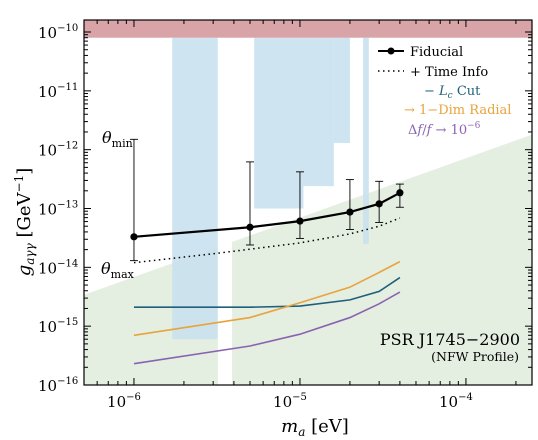 This screenshot has height=440, width=538. Describe the element at coordinates (58, 209) in the screenshot. I see `y-tick-label: 10−13` at that location.